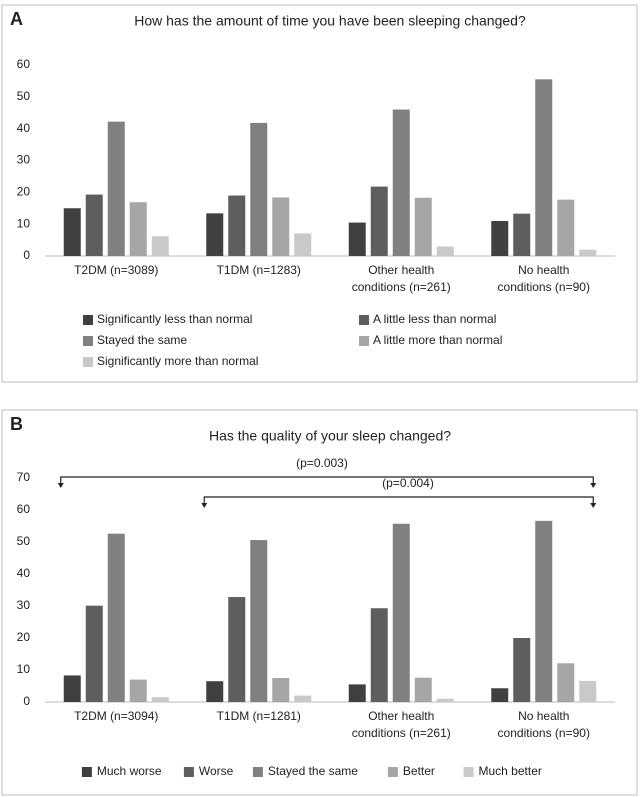 The width and height of the screenshot is (640, 797). I want to click on y-tick-label: 70, so click(24, 477).